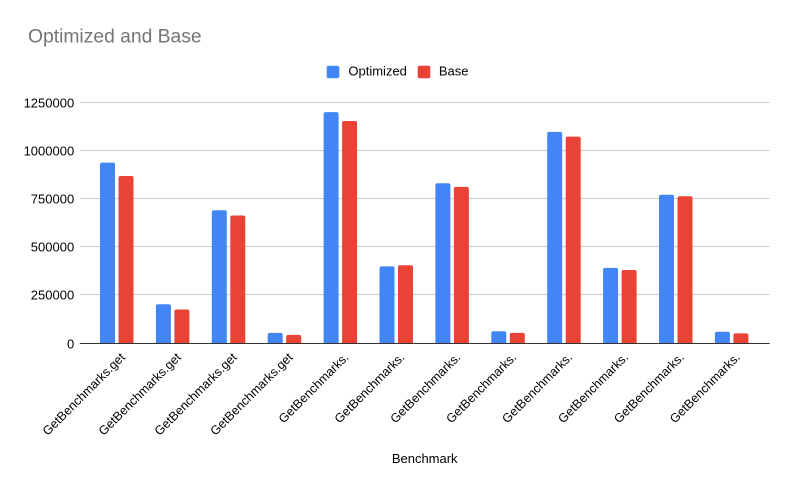 This screenshot has height=491, width=794. What do you see at coordinates (49, 150) in the screenshot?
I see `svg-text: 1000000` at bounding box center [49, 150].